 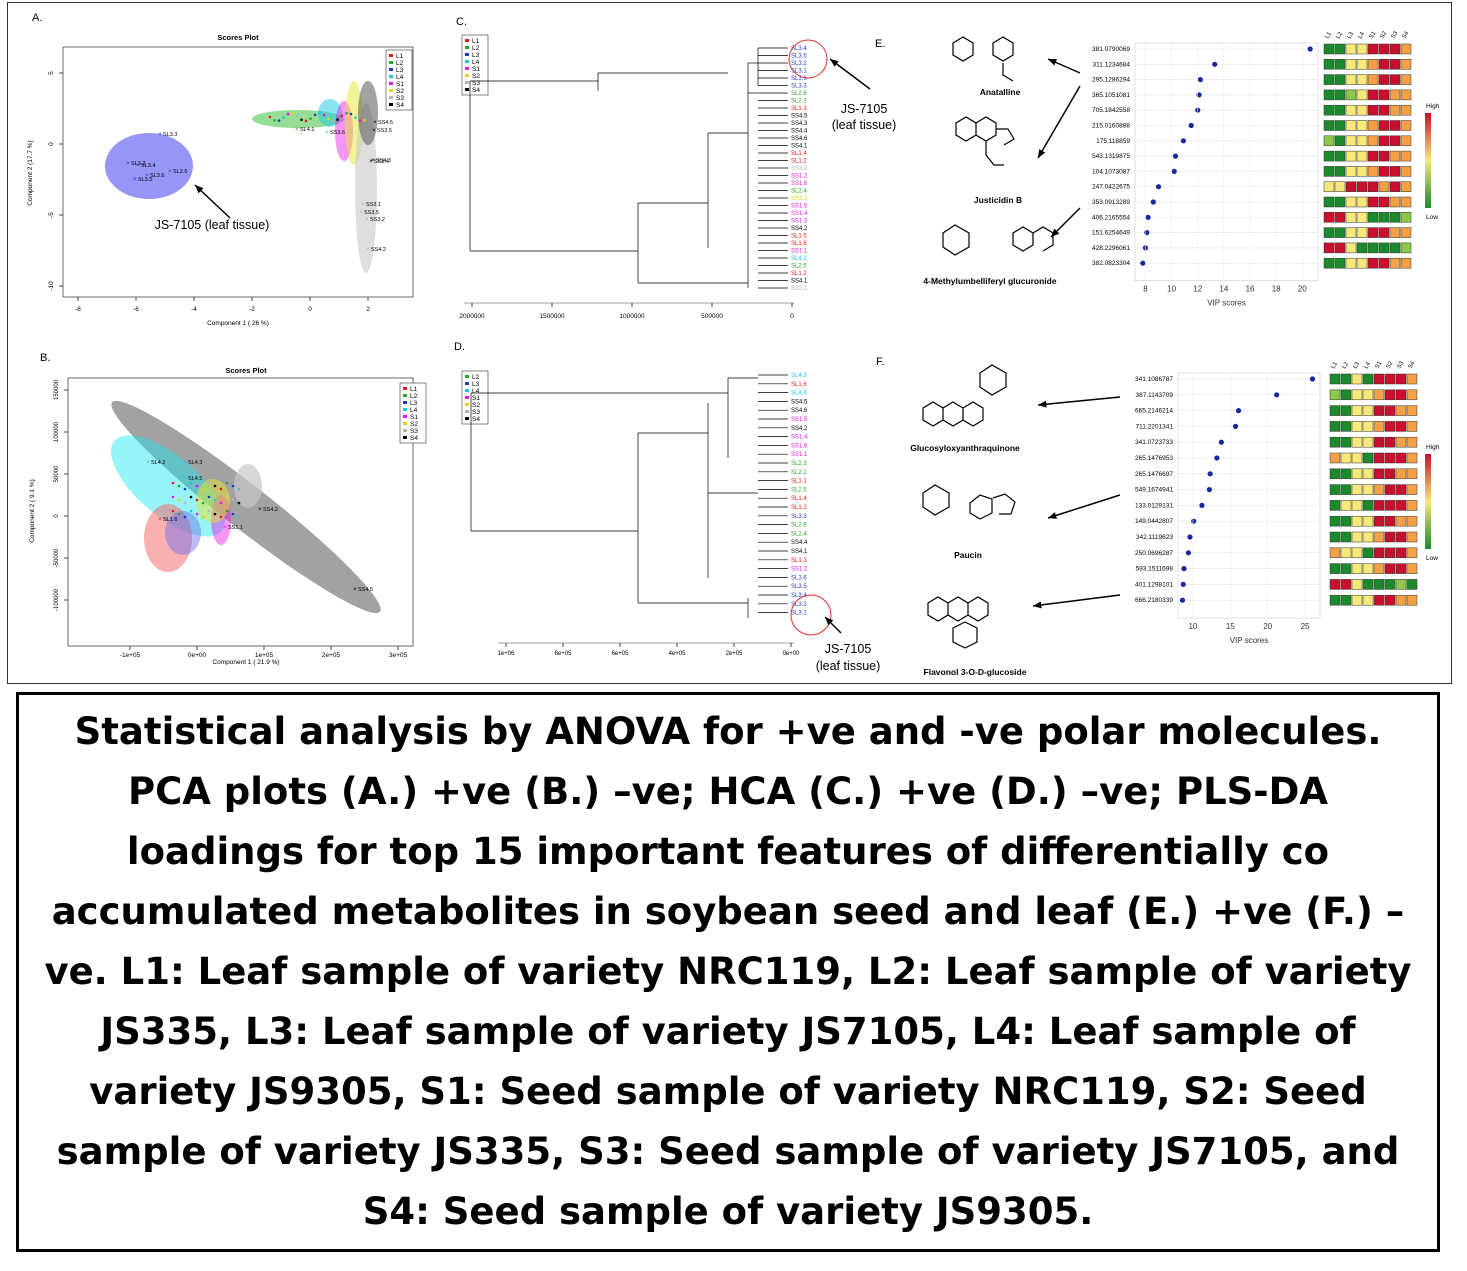 What do you see at coordinates (183, 533) in the screenshot?
I see `panel-b-ellipse-l3` at bounding box center [183, 533].